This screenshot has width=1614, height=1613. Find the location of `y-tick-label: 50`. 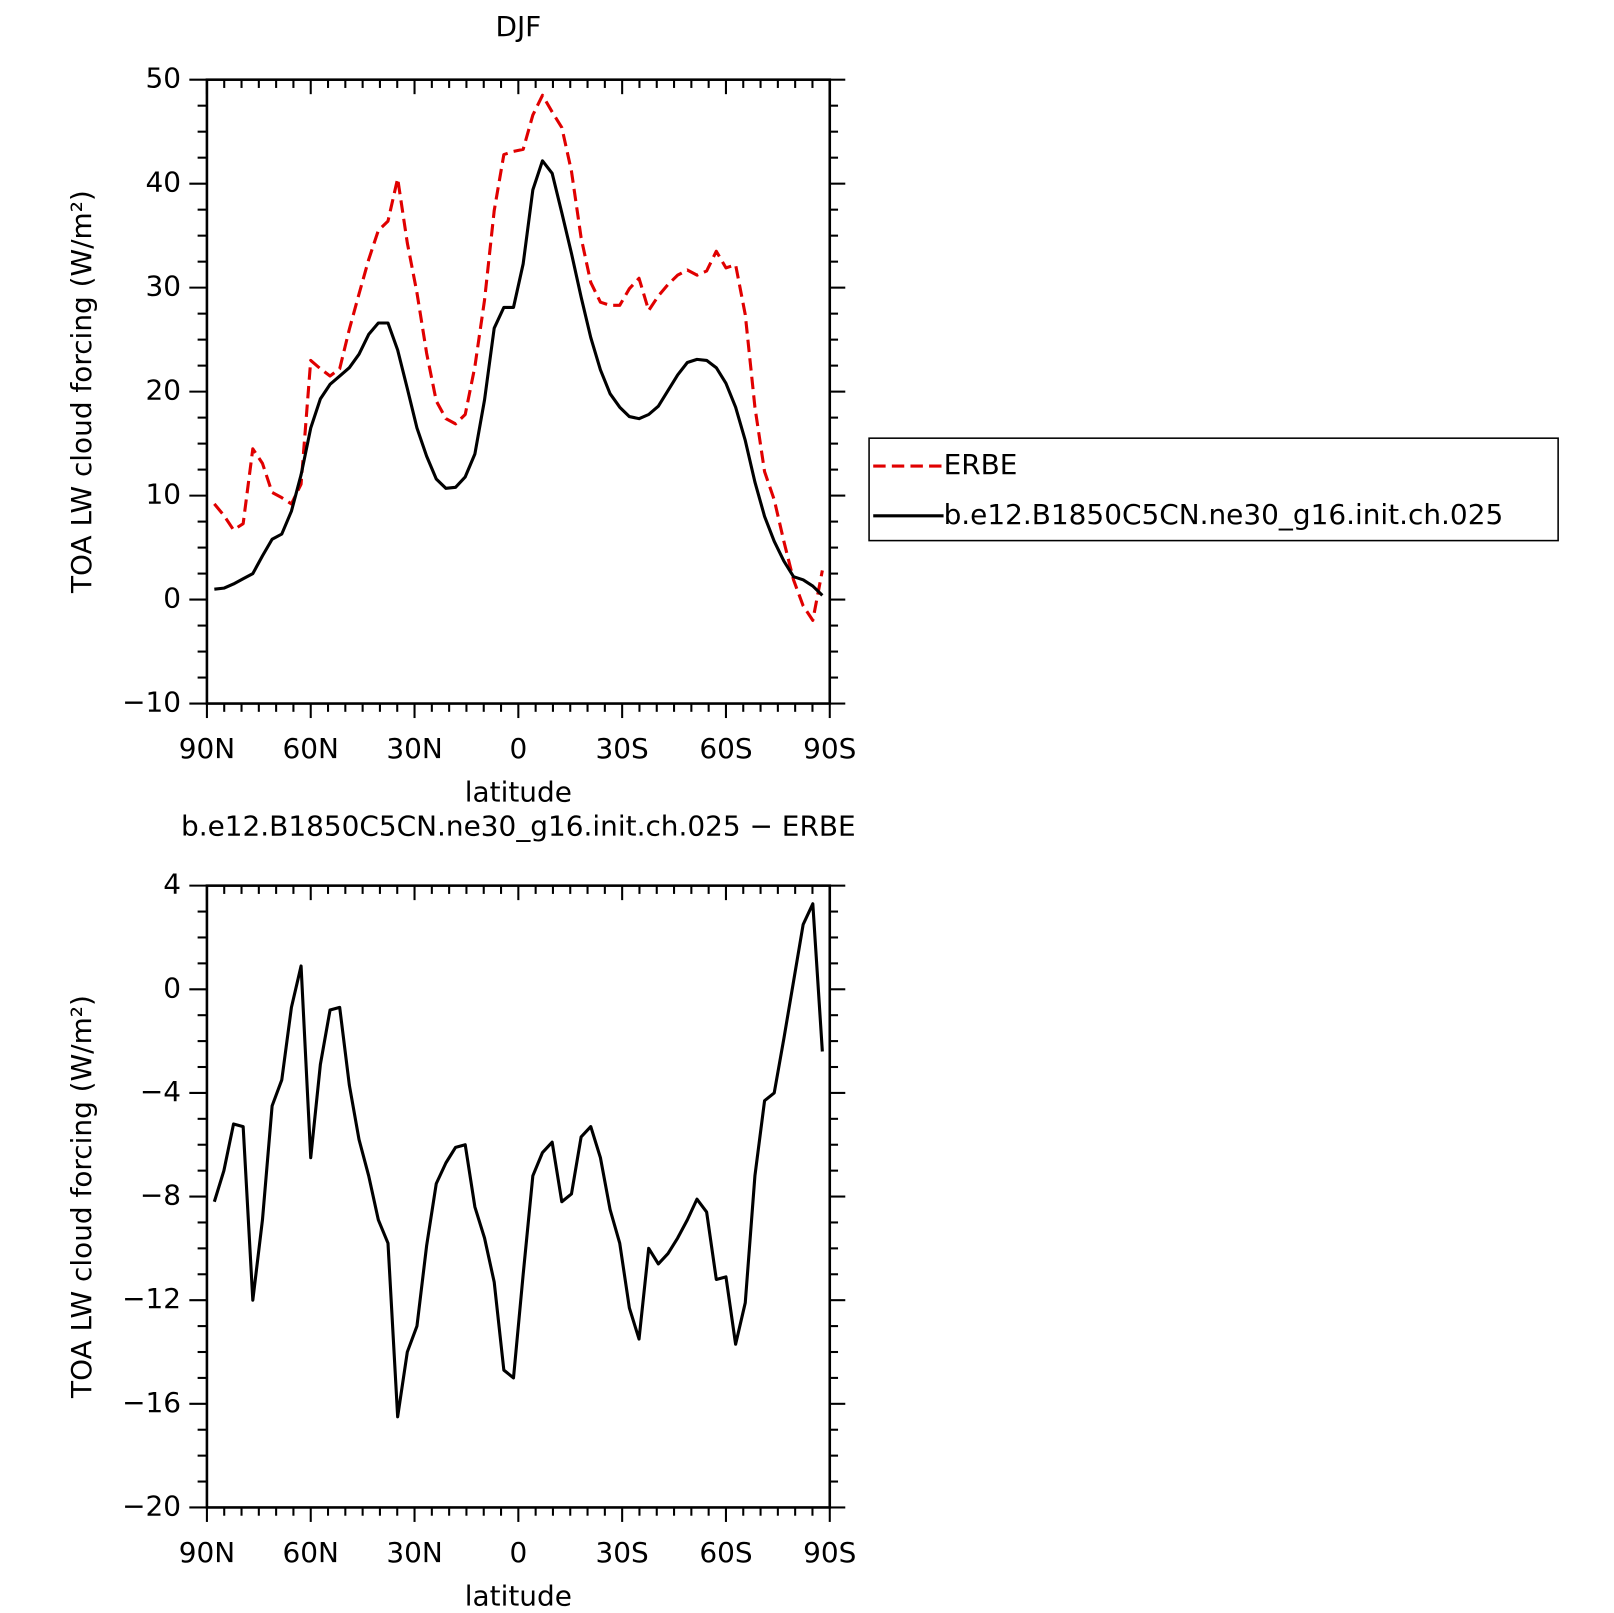

y-tick-label: 50 is located at coordinates (164, 78).